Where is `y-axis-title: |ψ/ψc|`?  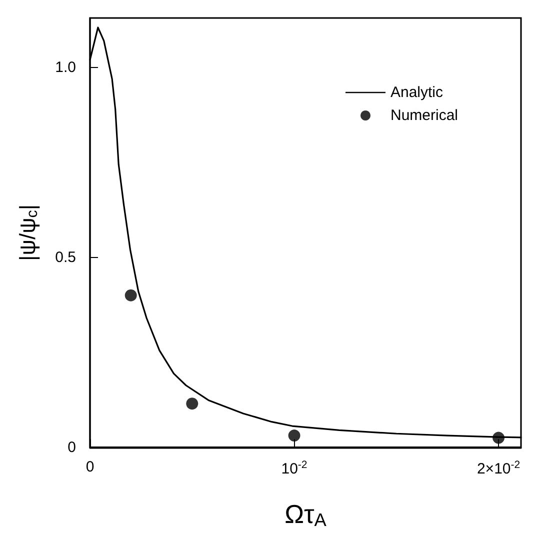 y-axis-title: |ψ/ψc| is located at coordinates (28, 232).